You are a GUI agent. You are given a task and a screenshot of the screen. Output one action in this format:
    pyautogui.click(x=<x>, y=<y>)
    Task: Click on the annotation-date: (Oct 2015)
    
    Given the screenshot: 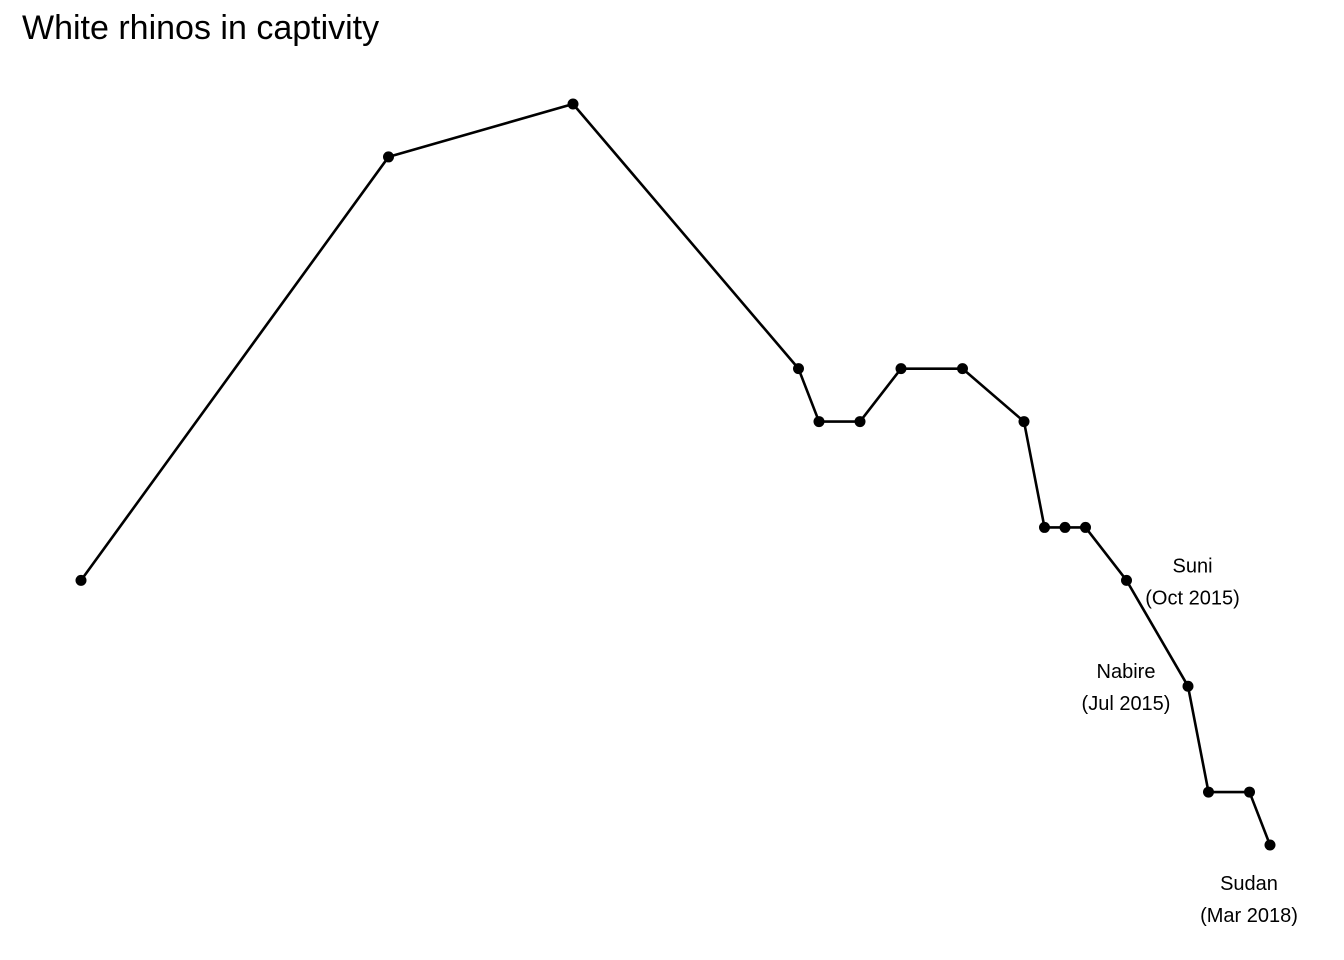 What is the action you would take?
    pyautogui.click(x=1192, y=598)
    